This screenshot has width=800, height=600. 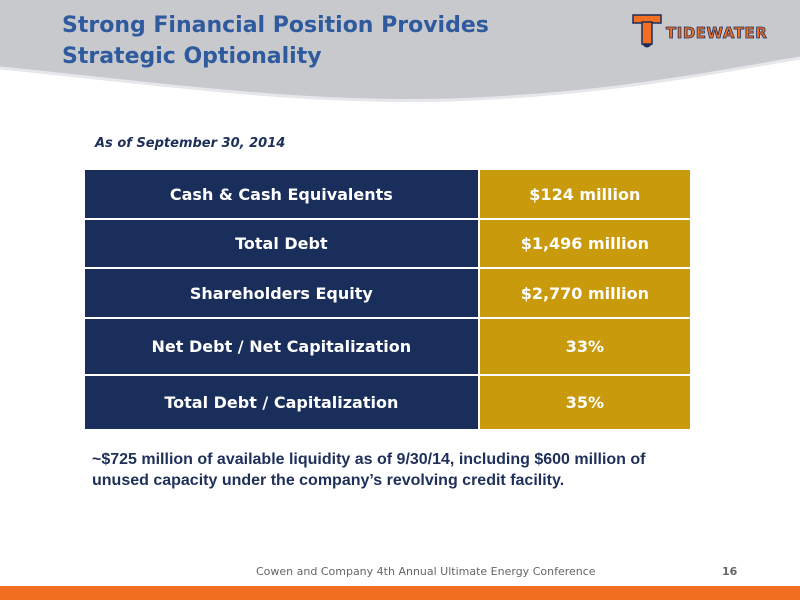 I want to click on row-value: 33%, so click(x=585, y=346).